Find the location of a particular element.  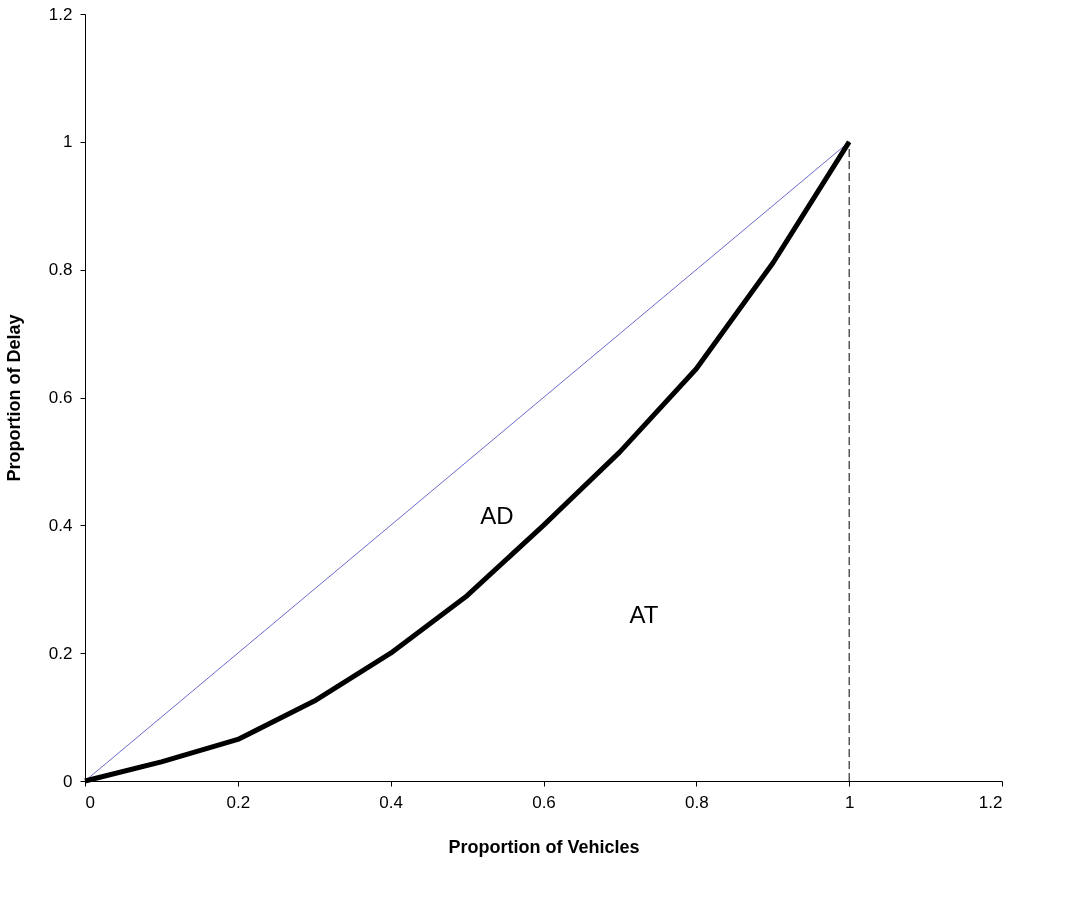

annotation: AD is located at coordinates (497, 515).